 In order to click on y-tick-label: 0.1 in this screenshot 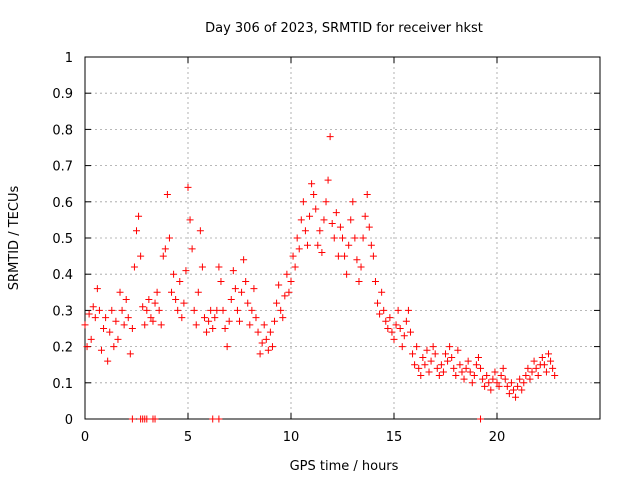, I will do `click(62, 384)`.